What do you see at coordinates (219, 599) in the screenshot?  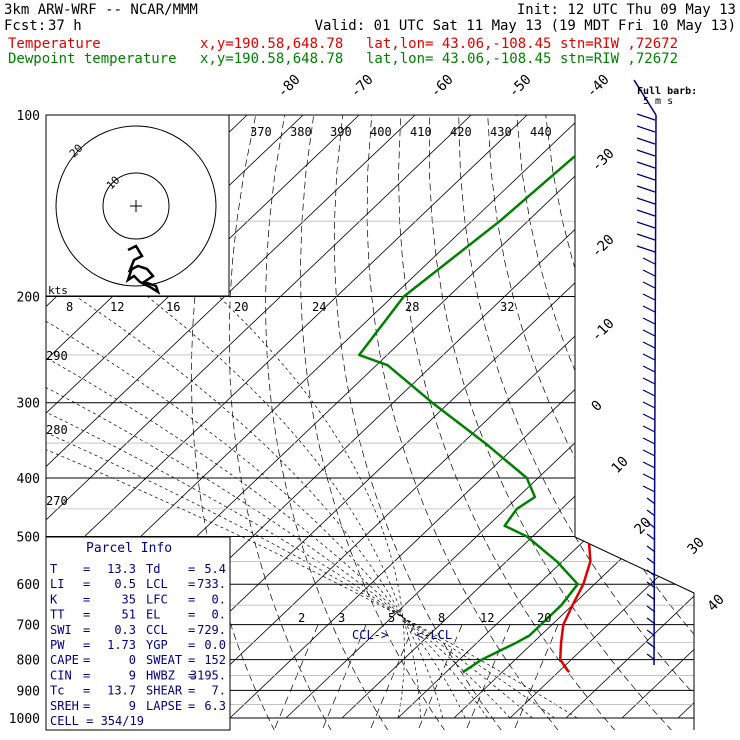 I see `parcel-param-value: 0.` at bounding box center [219, 599].